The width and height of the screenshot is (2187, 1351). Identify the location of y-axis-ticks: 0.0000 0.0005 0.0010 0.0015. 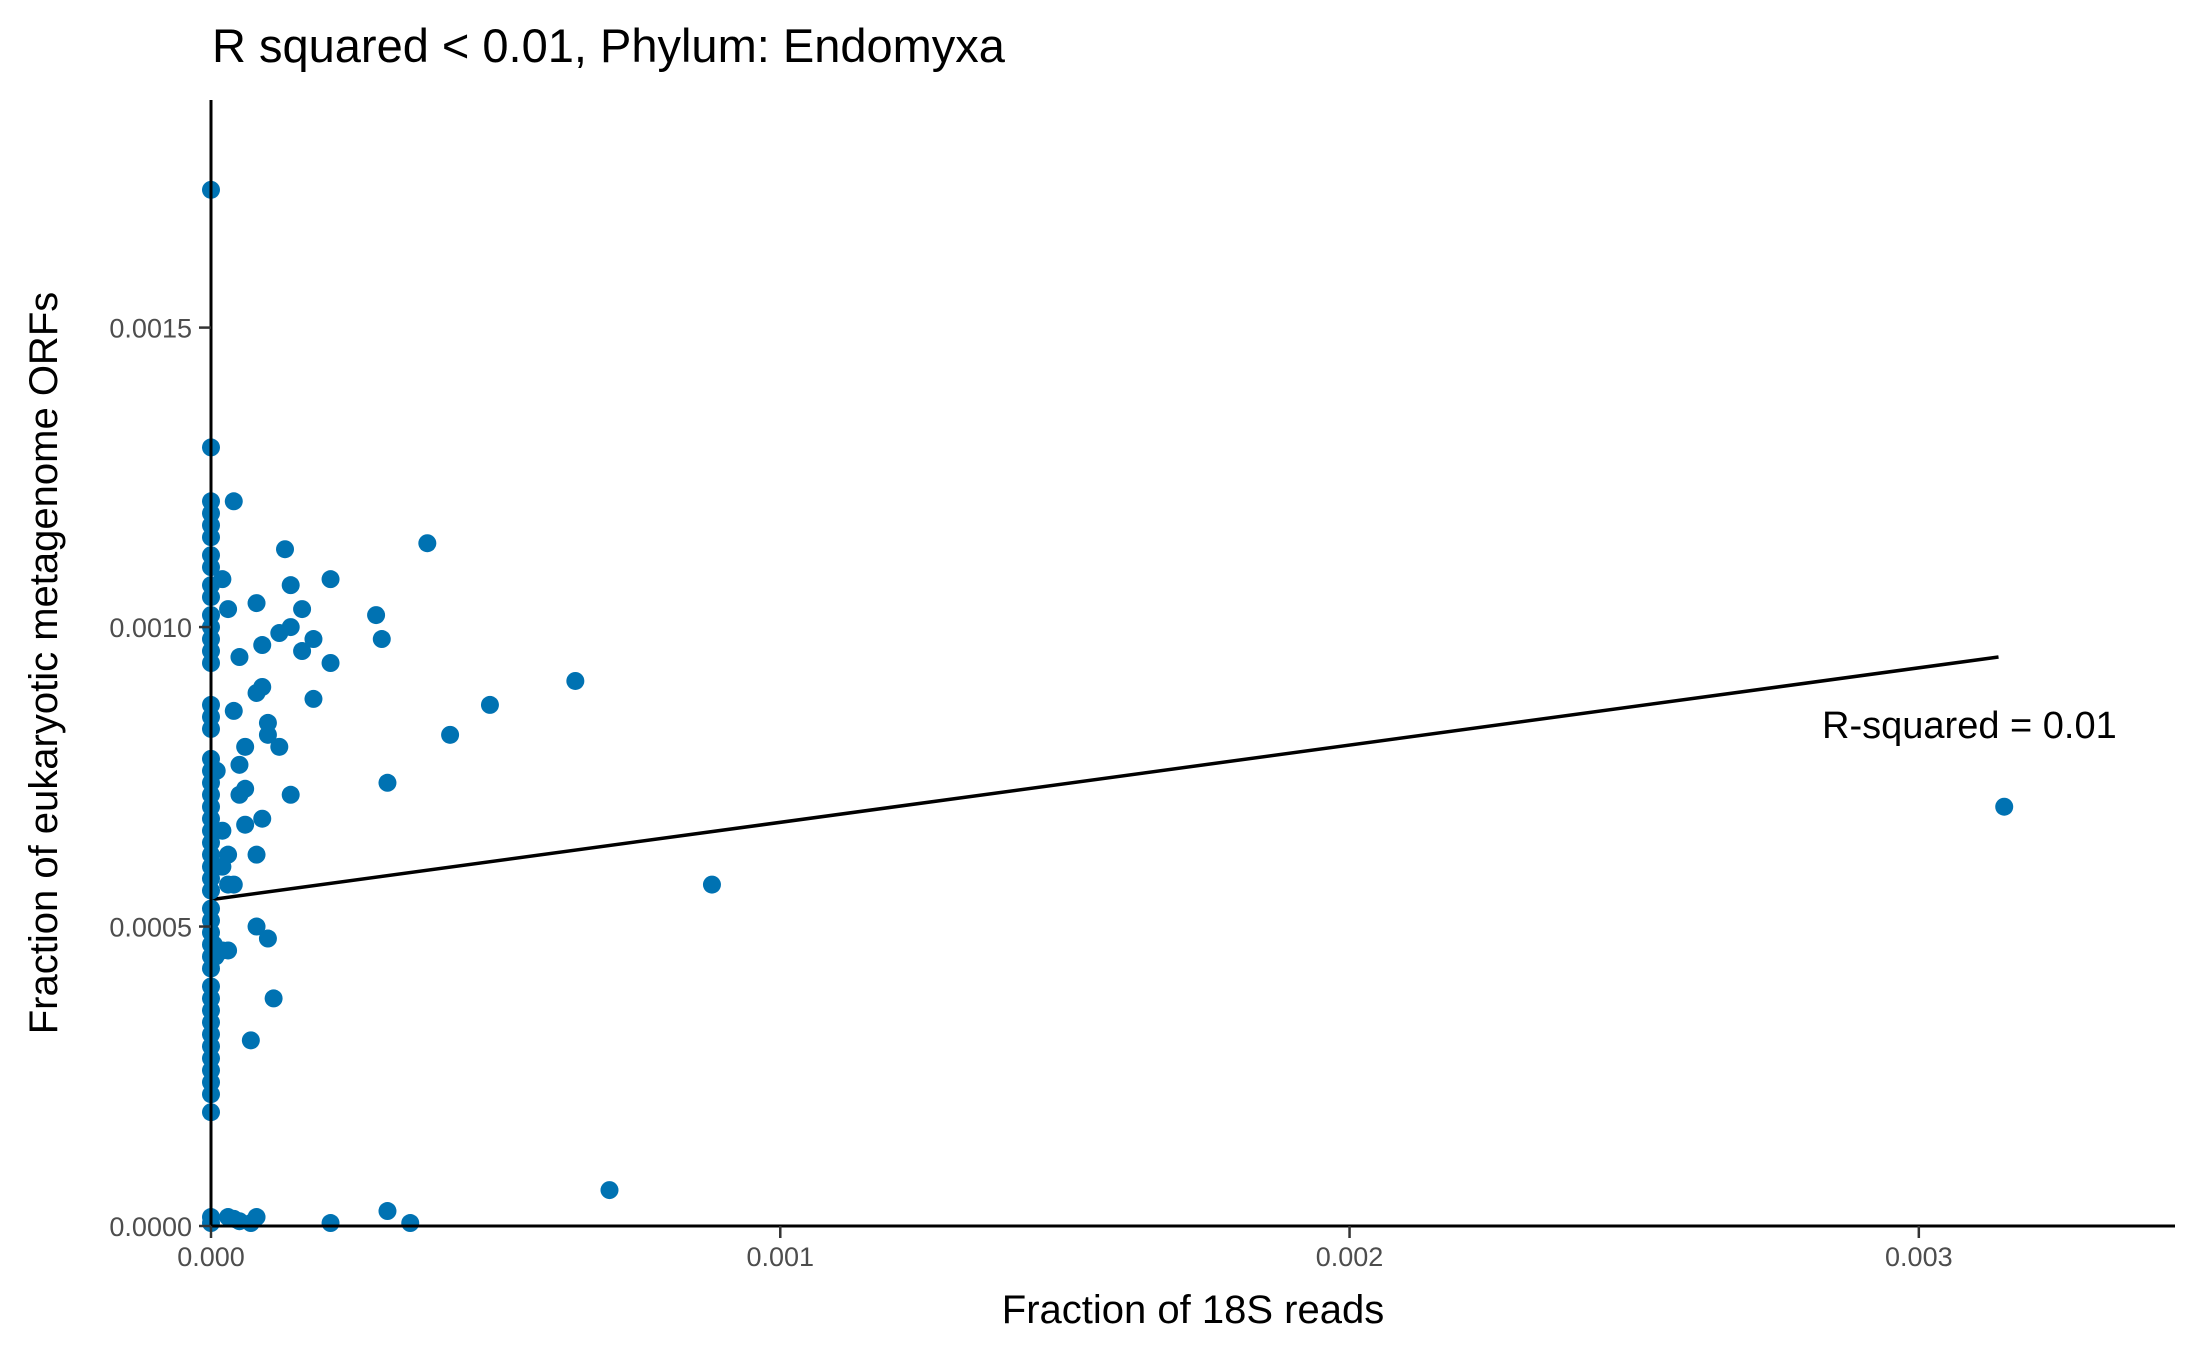
(160, 778).